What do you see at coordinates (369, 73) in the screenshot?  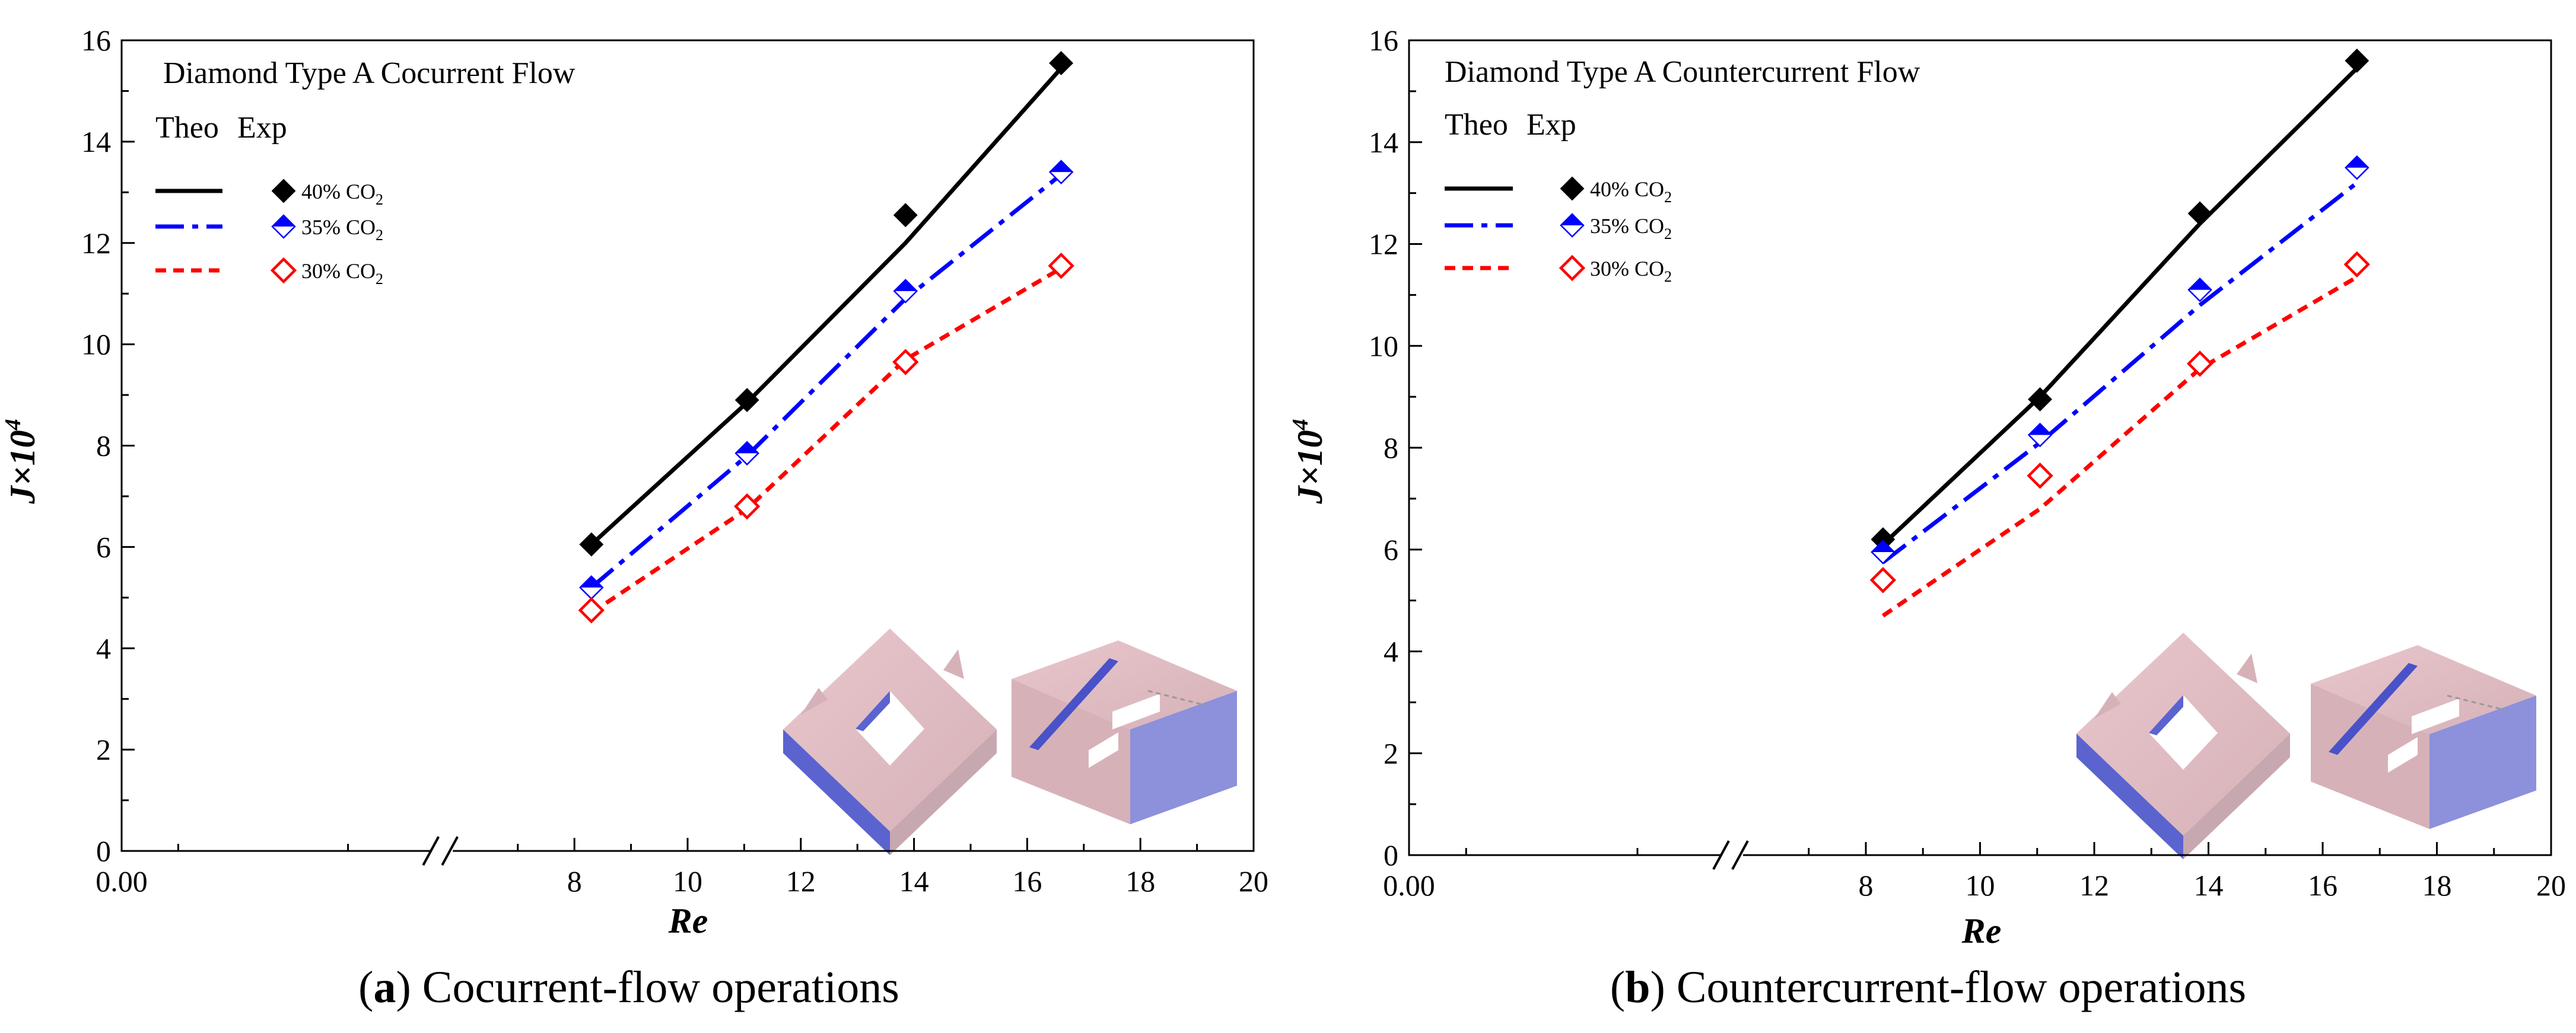 I see `chart-title: Diamond Type A Cocurrent Flow` at bounding box center [369, 73].